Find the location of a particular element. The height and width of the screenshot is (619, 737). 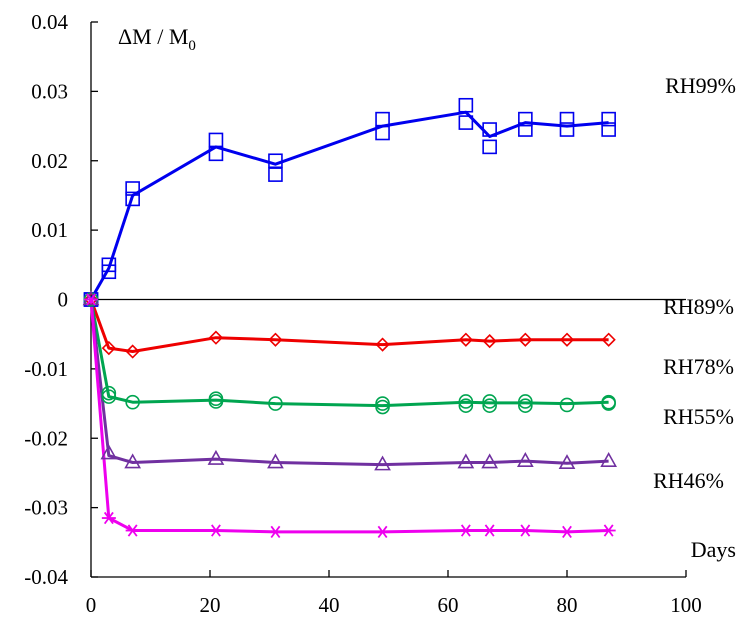

x-tick-label: 60 is located at coordinates (448, 605).